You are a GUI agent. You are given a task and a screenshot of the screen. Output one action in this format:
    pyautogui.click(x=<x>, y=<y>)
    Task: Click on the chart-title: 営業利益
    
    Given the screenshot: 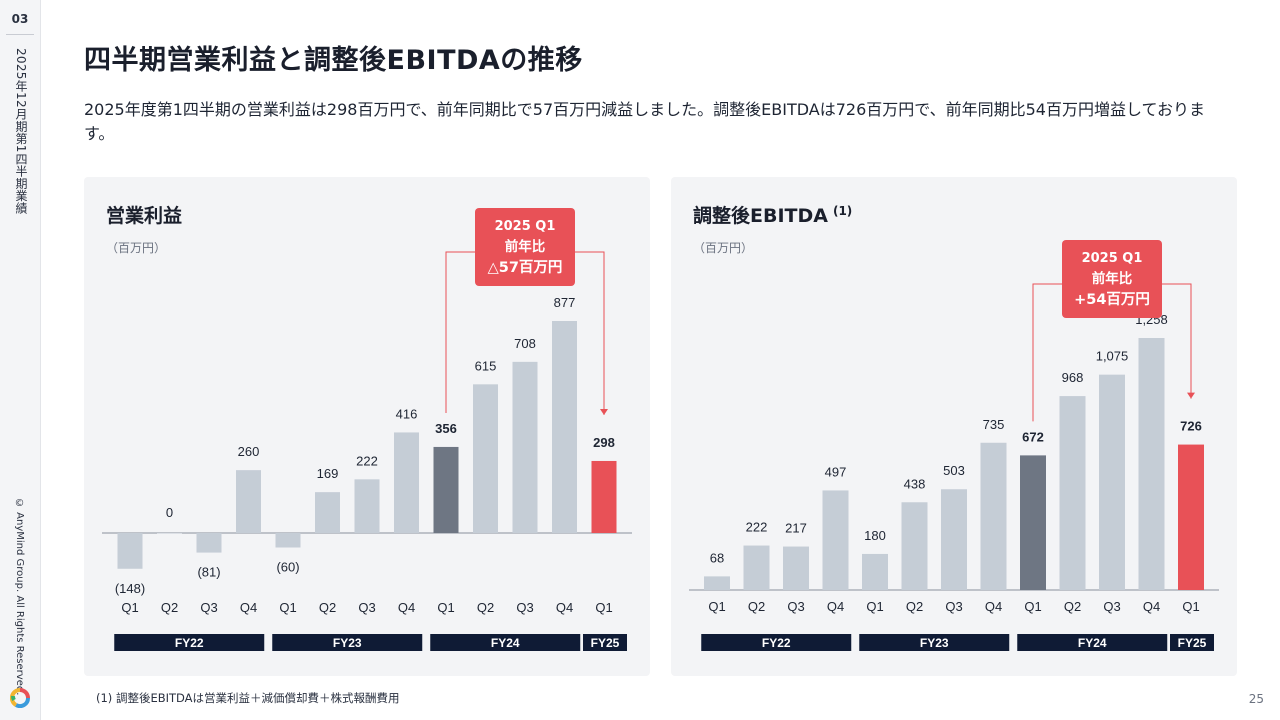 What is the action you would take?
    pyautogui.click(x=144, y=215)
    